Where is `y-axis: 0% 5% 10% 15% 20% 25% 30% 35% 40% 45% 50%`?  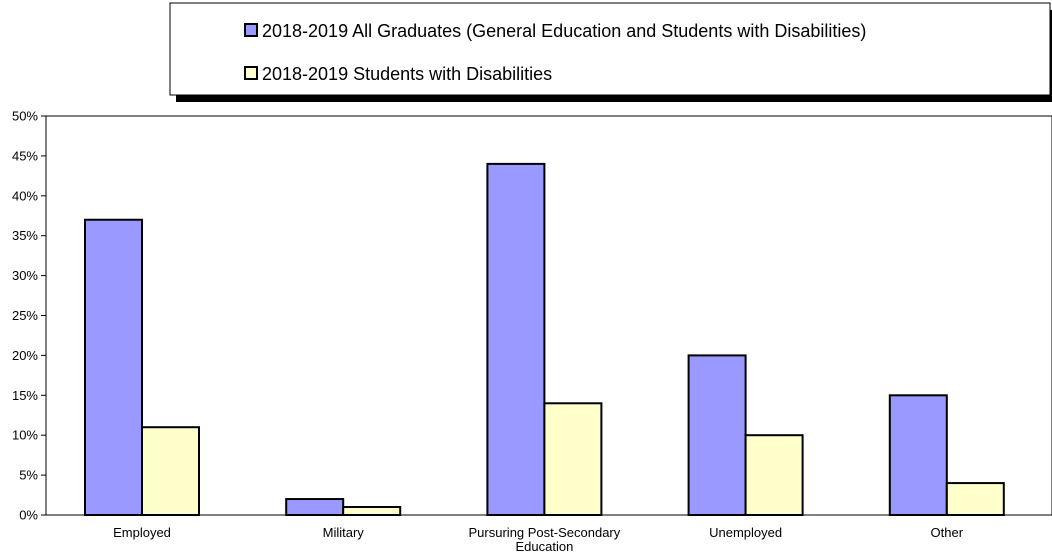 y-axis: 0% 5% 10% 15% 20% 25% 30% 35% 40% 45% 50% is located at coordinates (29, 316).